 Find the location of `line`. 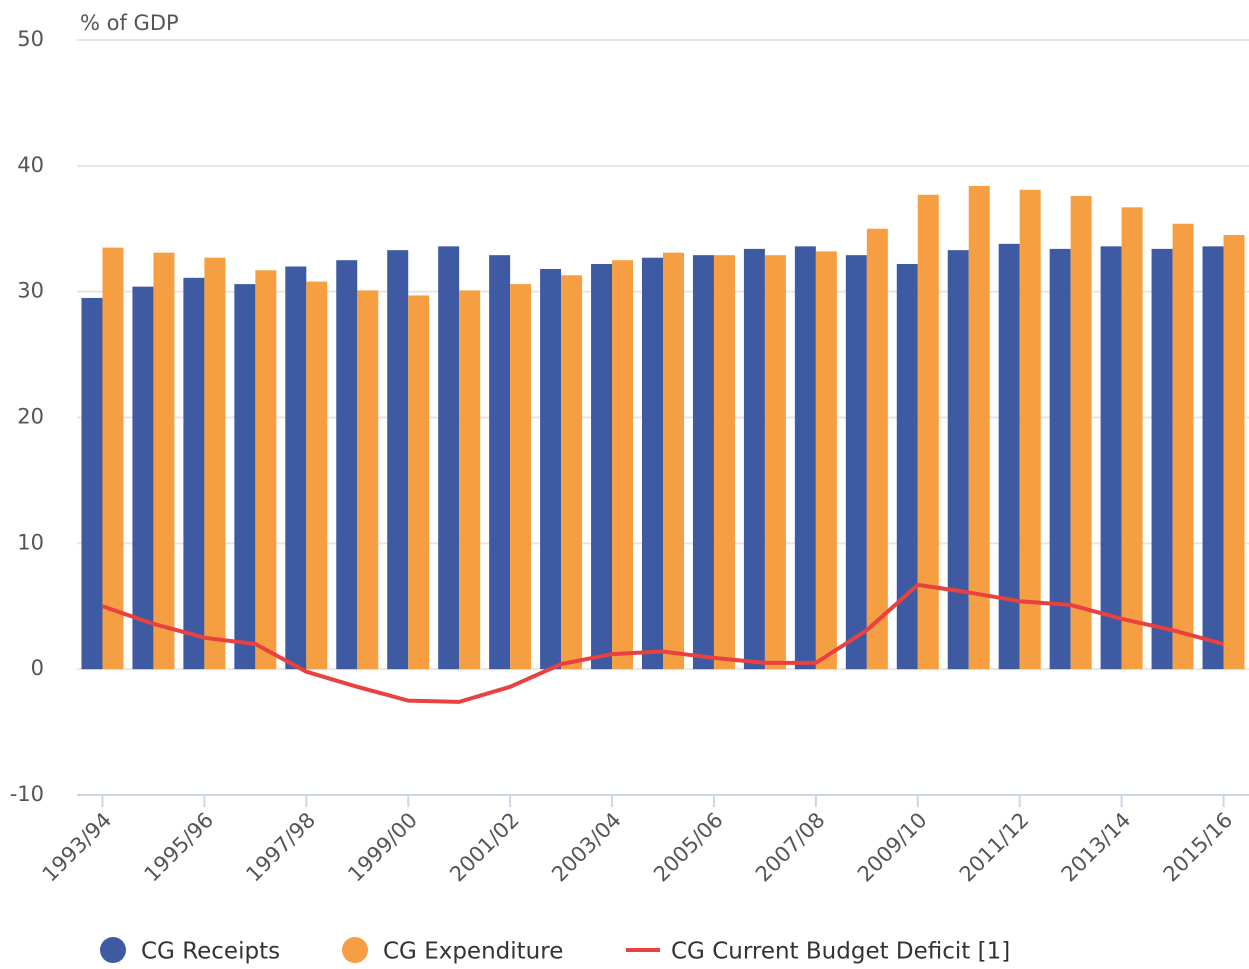

line is located at coordinates (663, 643).